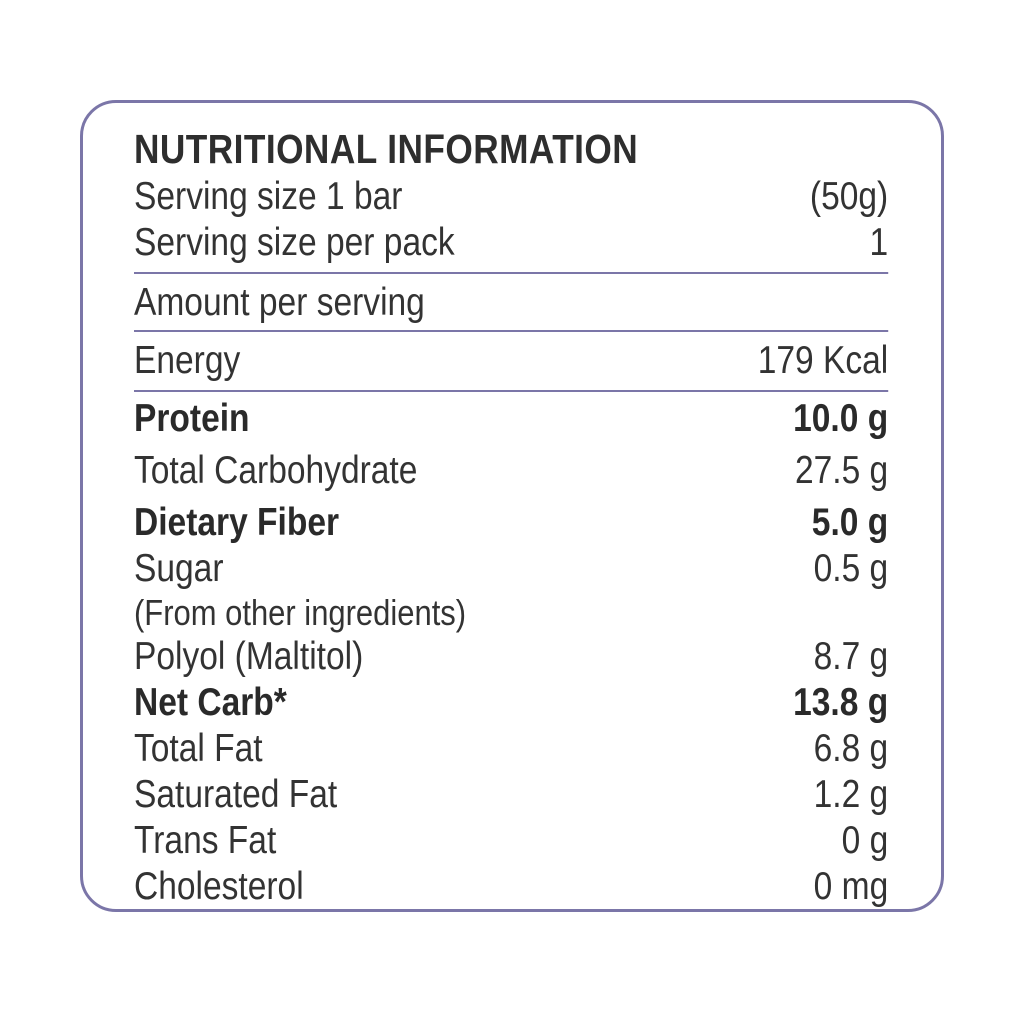 This screenshot has width=1024, height=1024. What do you see at coordinates (851, 568) in the screenshot?
I see `nutrient-value: 0.5 g` at bounding box center [851, 568].